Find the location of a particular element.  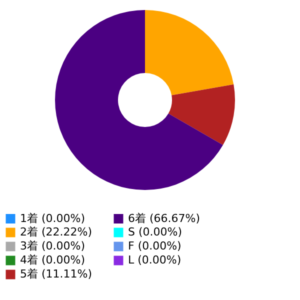

legend-label: F (0.00%) is located at coordinates (155, 246).